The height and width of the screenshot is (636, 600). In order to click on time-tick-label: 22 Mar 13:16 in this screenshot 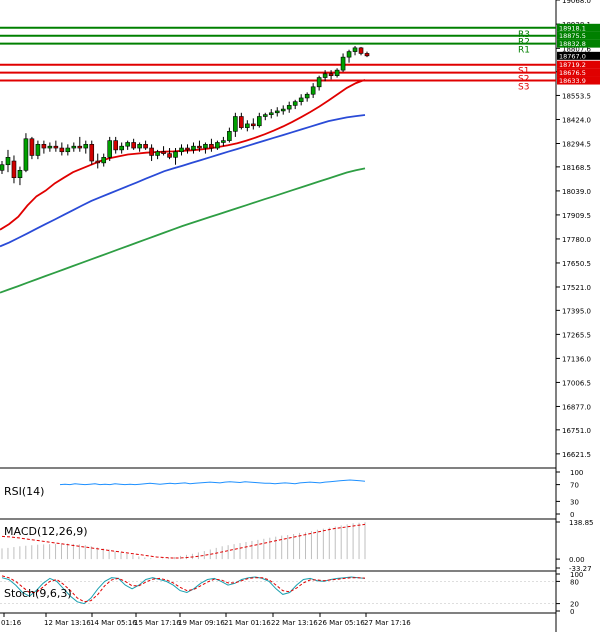, I will do `click(294, 623)`.